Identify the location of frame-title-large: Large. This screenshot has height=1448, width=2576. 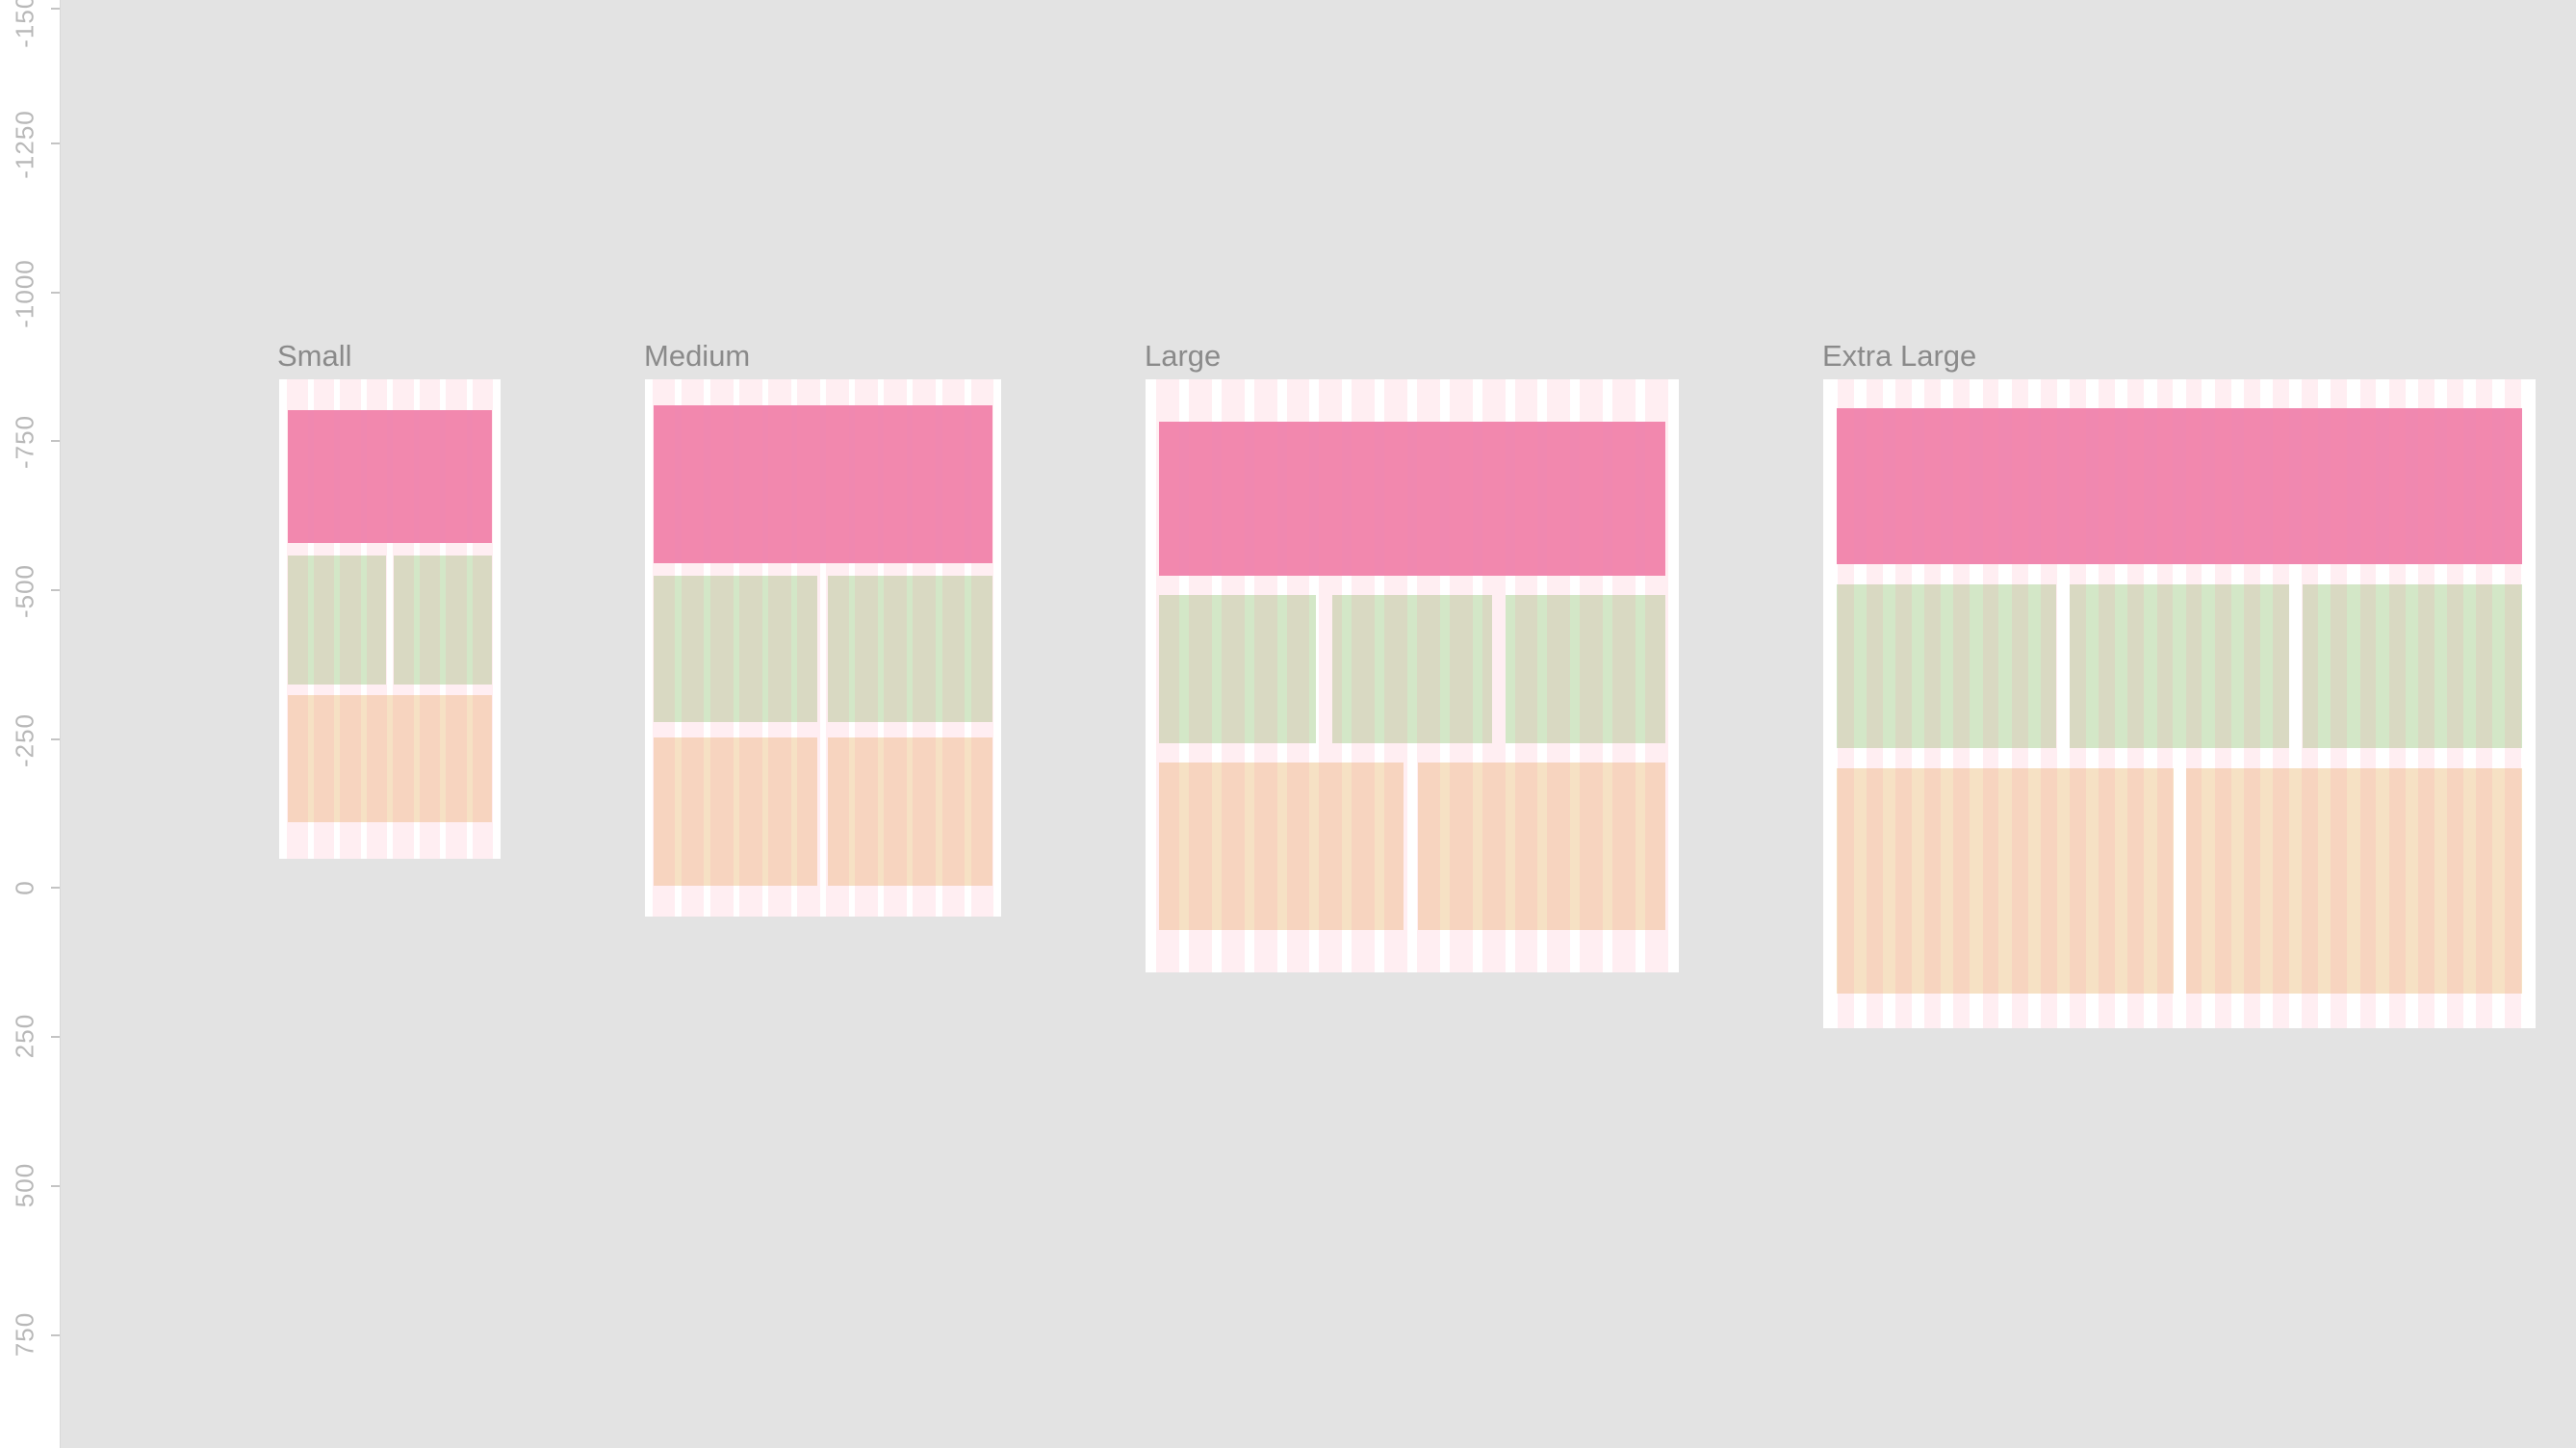
(1183, 356).